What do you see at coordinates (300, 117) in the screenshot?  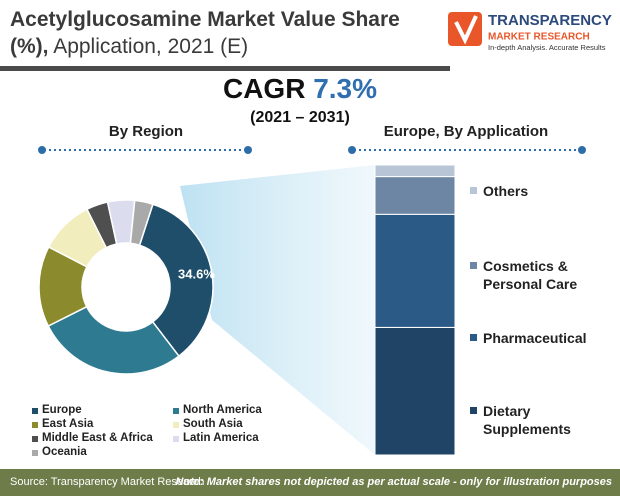 I see `cagr-period: (2021 – 2031)` at bounding box center [300, 117].